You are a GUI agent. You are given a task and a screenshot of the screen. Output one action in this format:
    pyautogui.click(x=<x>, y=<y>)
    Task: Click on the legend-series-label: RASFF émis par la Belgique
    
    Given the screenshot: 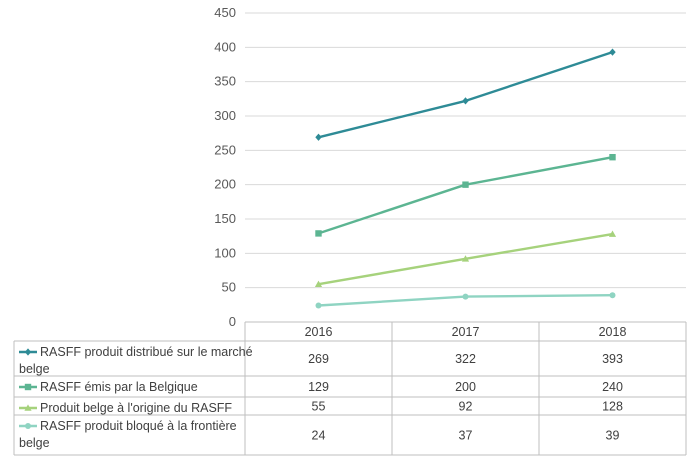 What is the action you would take?
    pyautogui.click(x=119, y=387)
    